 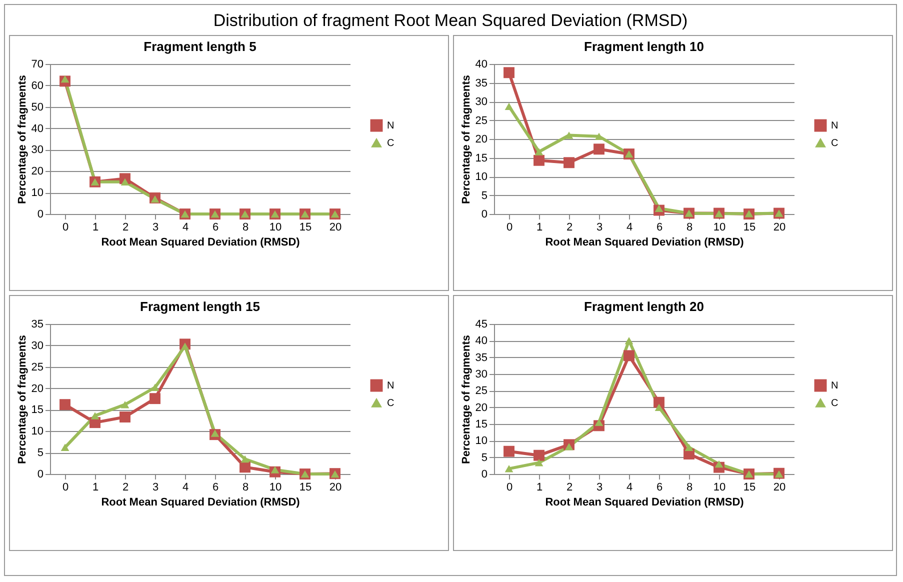 What do you see at coordinates (481, 324) in the screenshot?
I see `y-tick-label: 45` at bounding box center [481, 324].